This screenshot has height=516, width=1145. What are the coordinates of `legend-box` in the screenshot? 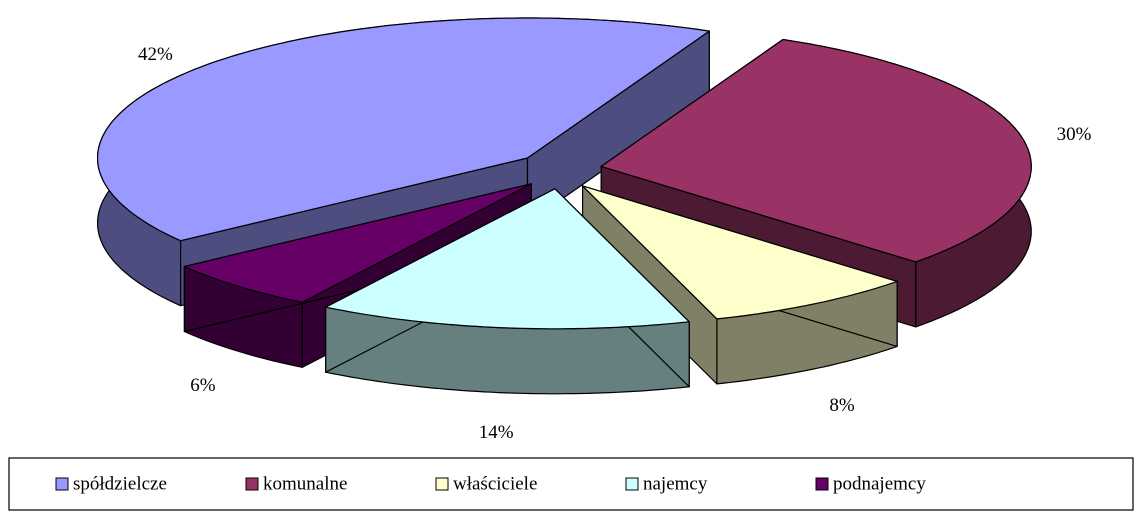 It's located at (571, 484).